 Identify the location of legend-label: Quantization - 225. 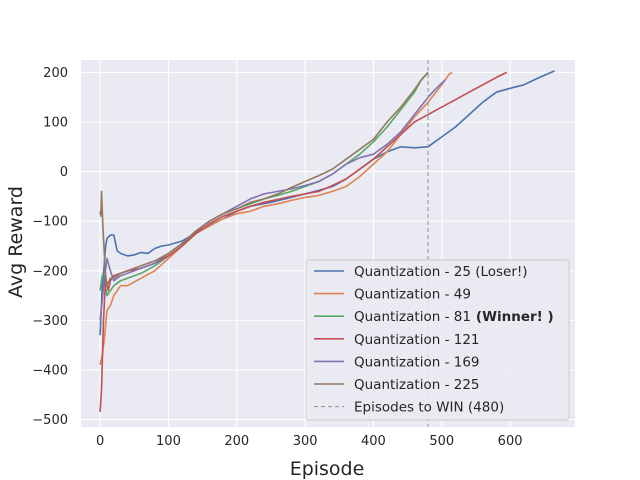
(417, 385).